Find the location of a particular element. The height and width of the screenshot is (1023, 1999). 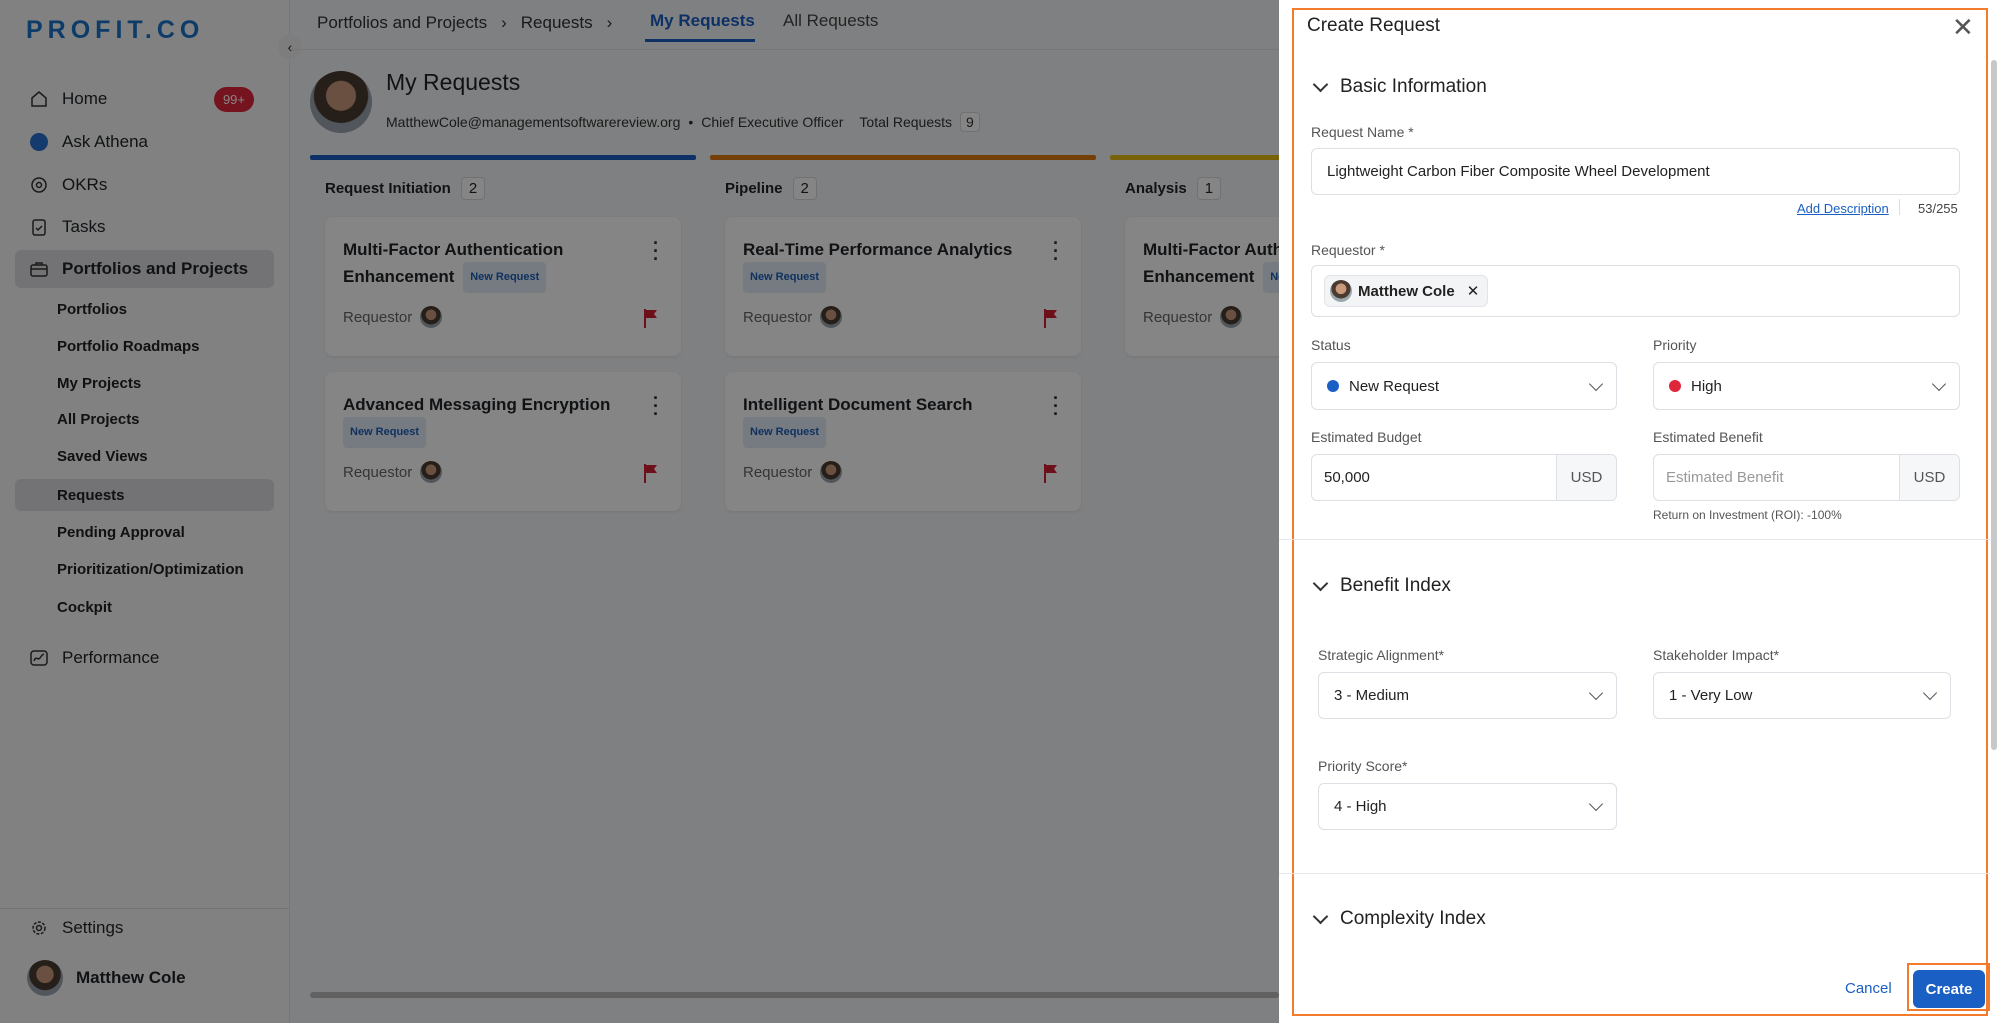

sidebar-item-performance: Performance is located at coordinates (144, 658).